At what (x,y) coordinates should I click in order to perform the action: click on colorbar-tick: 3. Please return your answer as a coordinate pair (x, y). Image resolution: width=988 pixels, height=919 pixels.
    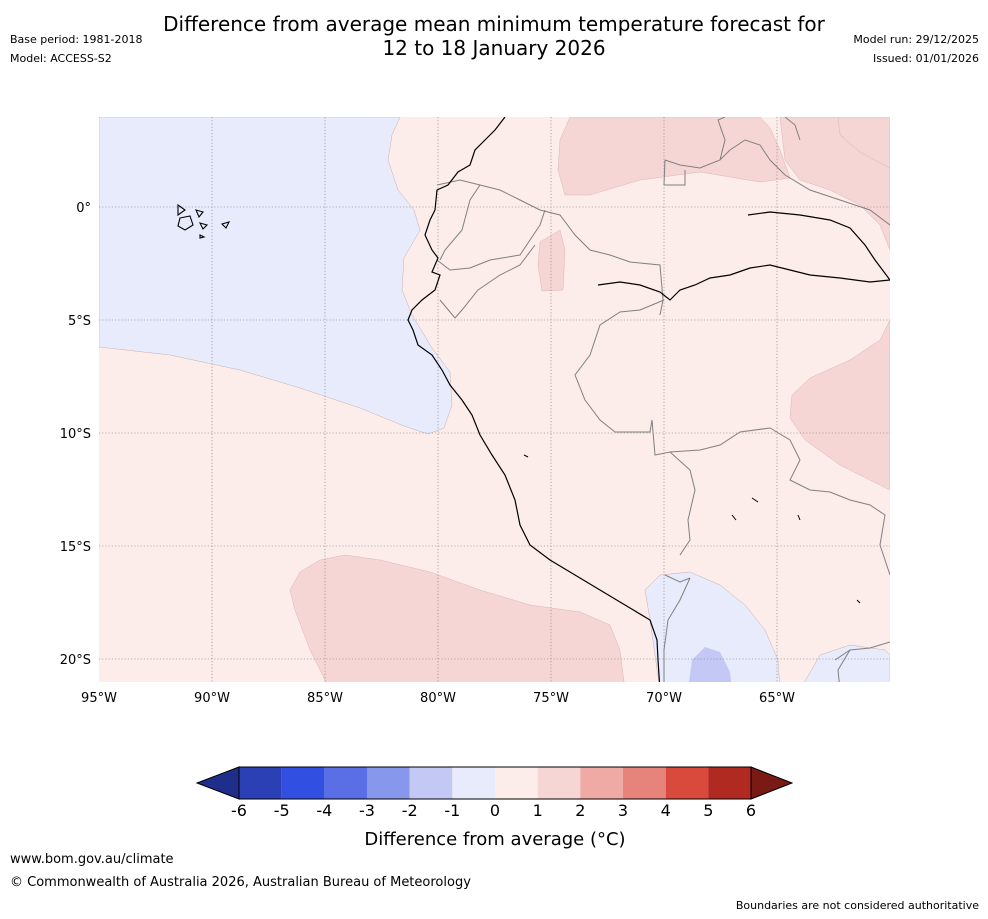
    Looking at the image, I should click on (623, 810).